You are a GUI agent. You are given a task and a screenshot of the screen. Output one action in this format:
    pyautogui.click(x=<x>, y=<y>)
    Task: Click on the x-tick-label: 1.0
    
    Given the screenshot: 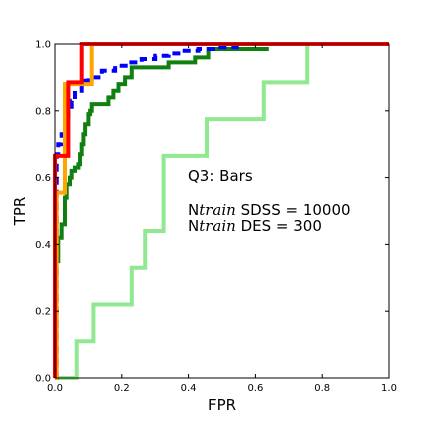 What is the action you would take?
    pyautogui.click(x=389, y=388)
    